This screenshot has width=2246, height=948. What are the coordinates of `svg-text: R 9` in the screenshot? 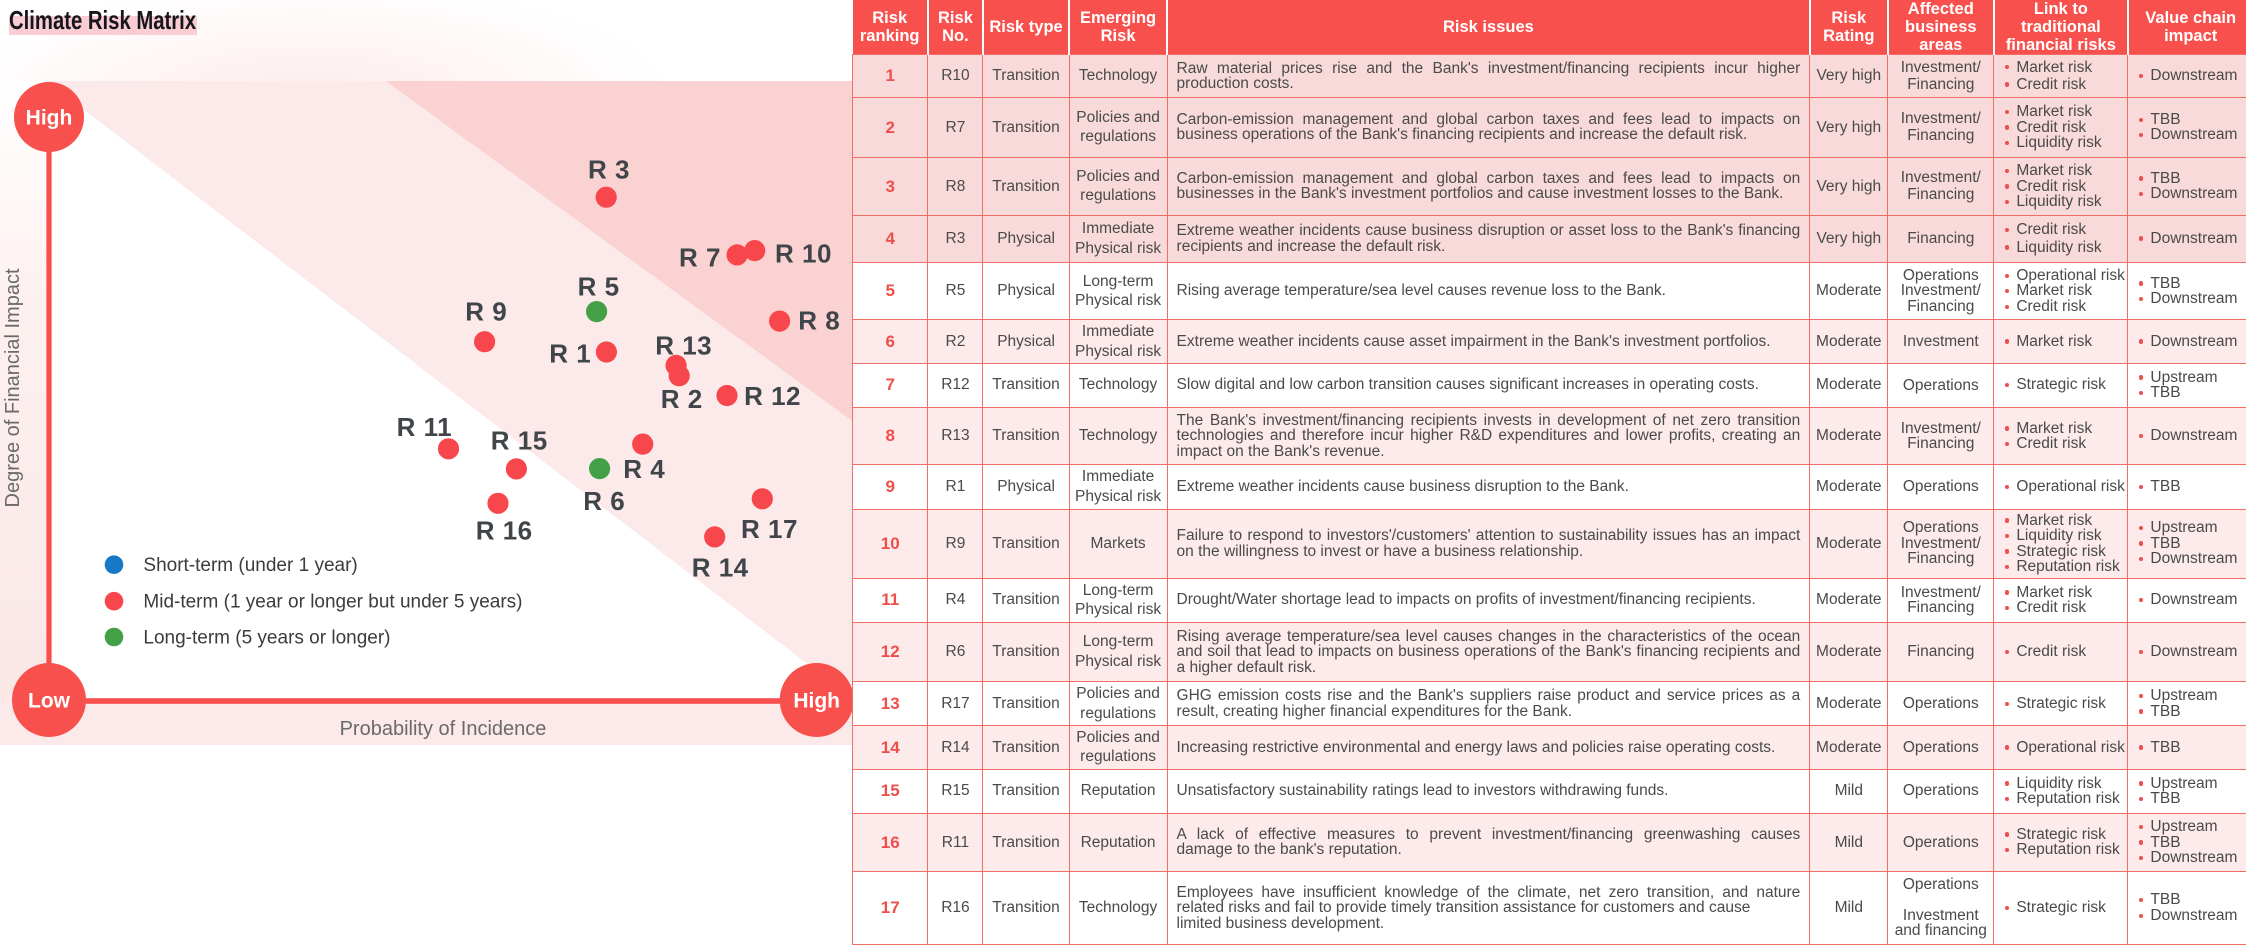 It's located at (486, 311).